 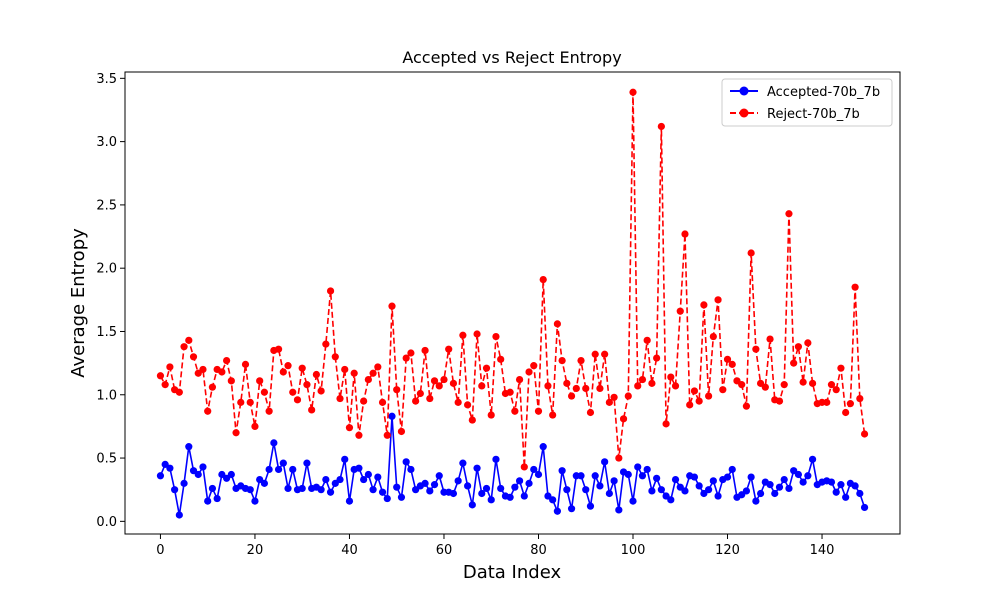 What do you see at coordinates (813, 114) in the screenshot?
I see `legend-label-reject: Reject-70b_7b` at bounding box center [813, 114].